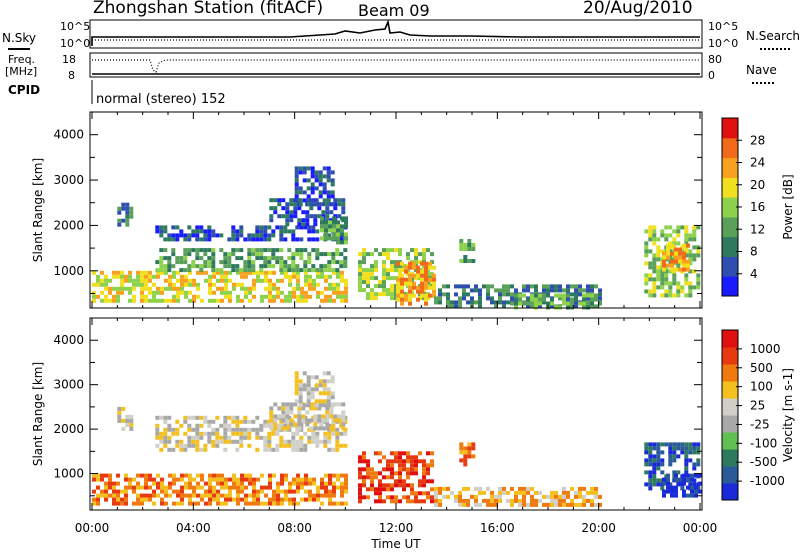 The height and width of the screenshot is (554, 800). Describe the element at coordinates (497, 528) in the screenshot. I see `x-tick-label: 16:00` at that location.